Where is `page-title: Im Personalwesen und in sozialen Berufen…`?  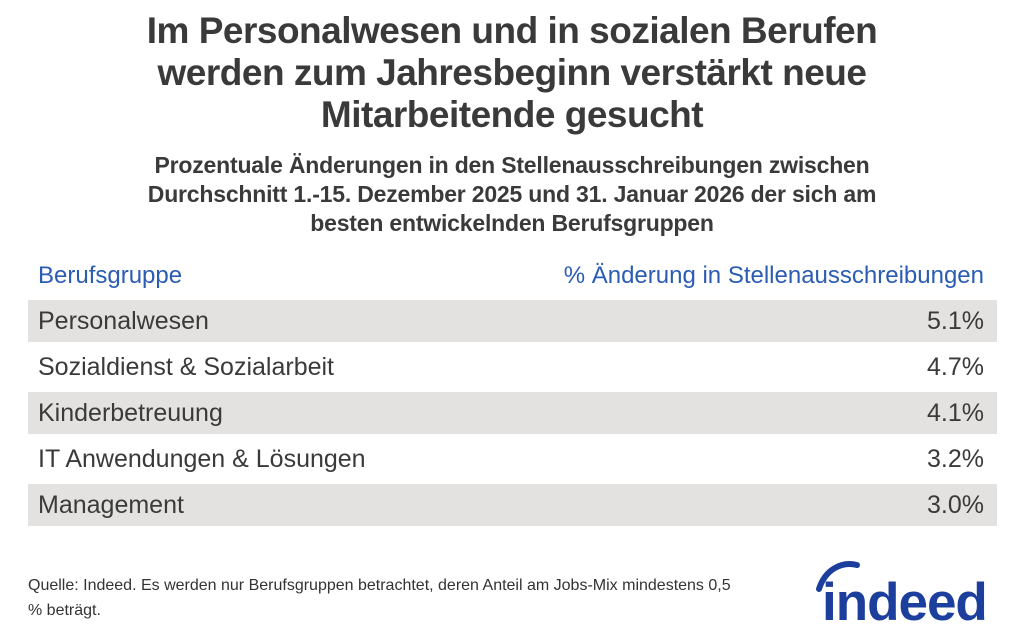
page-title: Im Personalwesen und in sozialen Berufen… is located at coordinates (512, 73).